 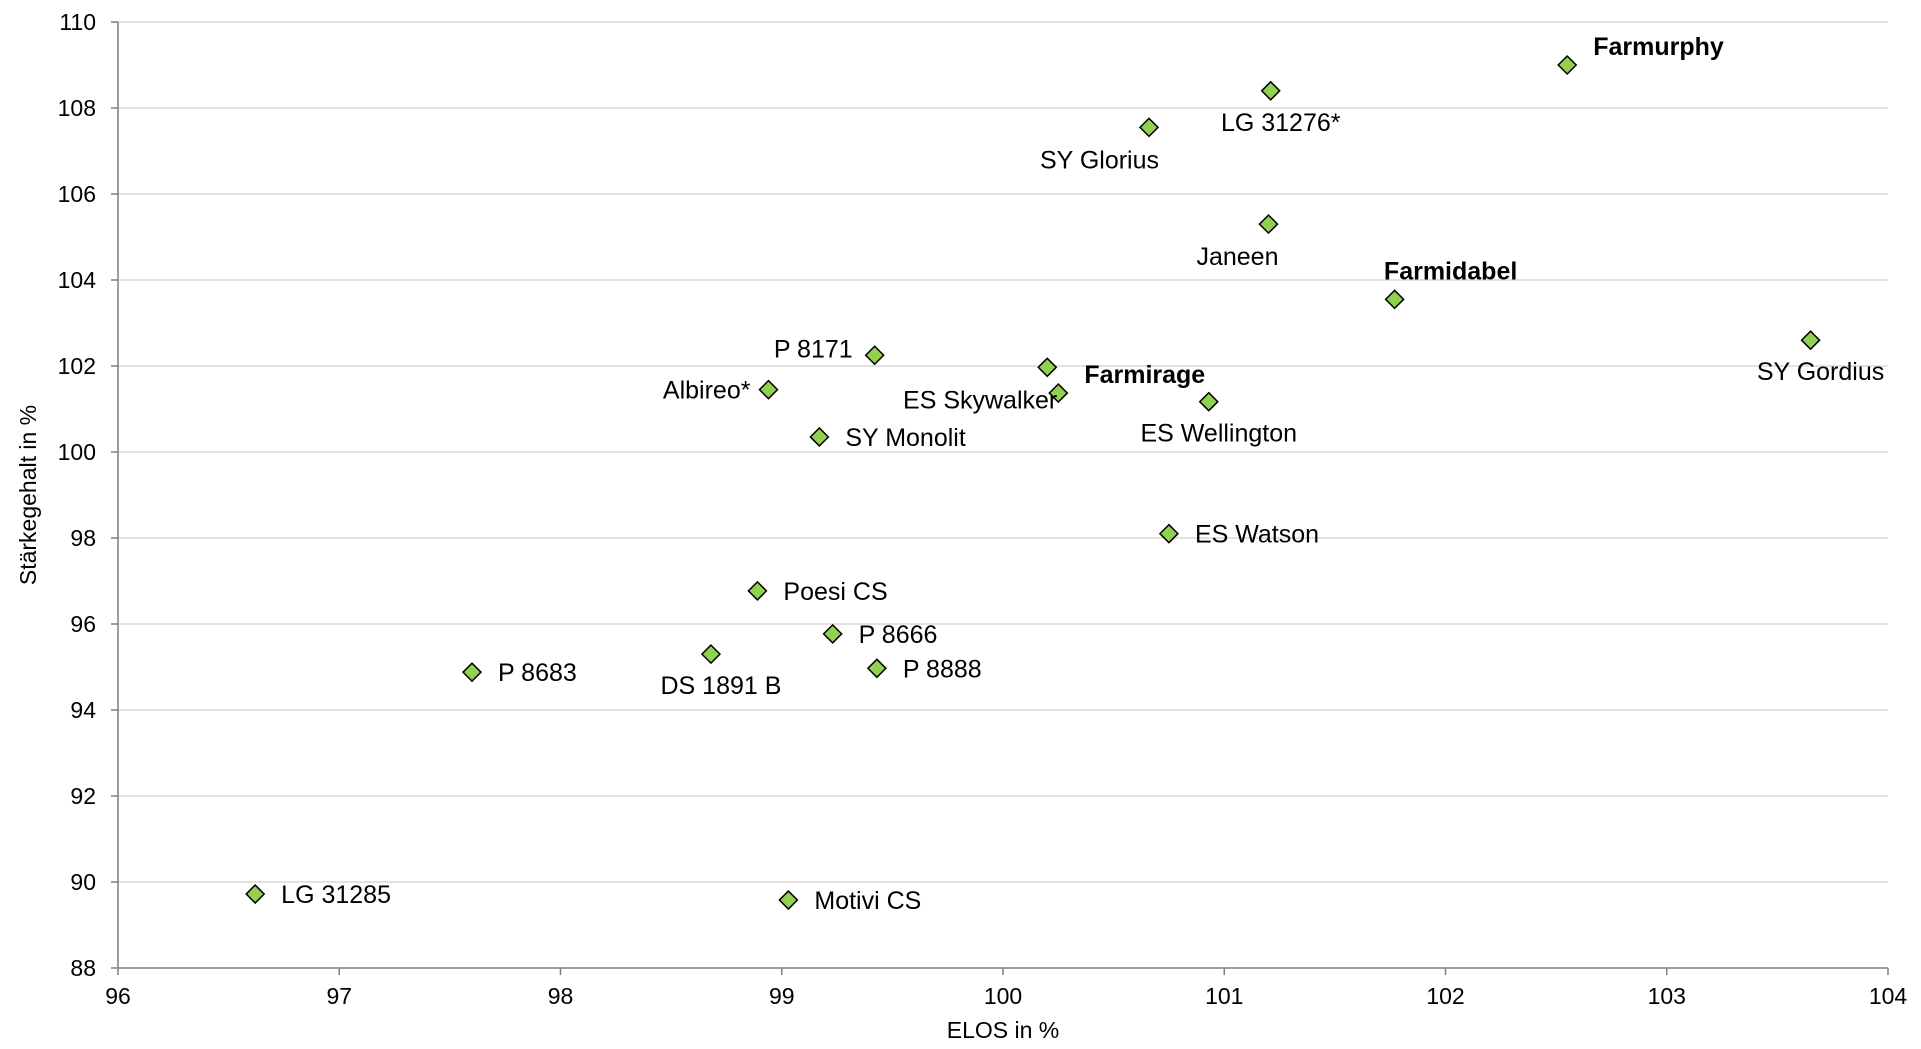 What do you see at coordinates (118, 996) in the screenshot?
I see `x-tick-label: 96` at bounding box center [118, 996].